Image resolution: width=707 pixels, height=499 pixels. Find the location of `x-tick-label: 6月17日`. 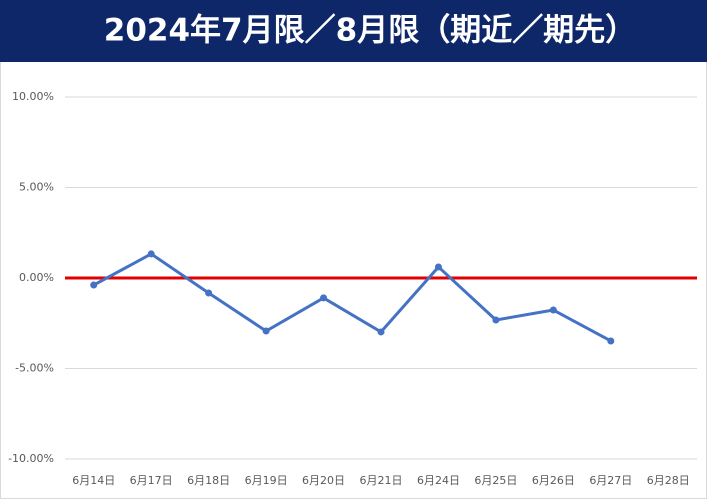

x-tick-label: 6月17日 is located at coordinates (151, 480).